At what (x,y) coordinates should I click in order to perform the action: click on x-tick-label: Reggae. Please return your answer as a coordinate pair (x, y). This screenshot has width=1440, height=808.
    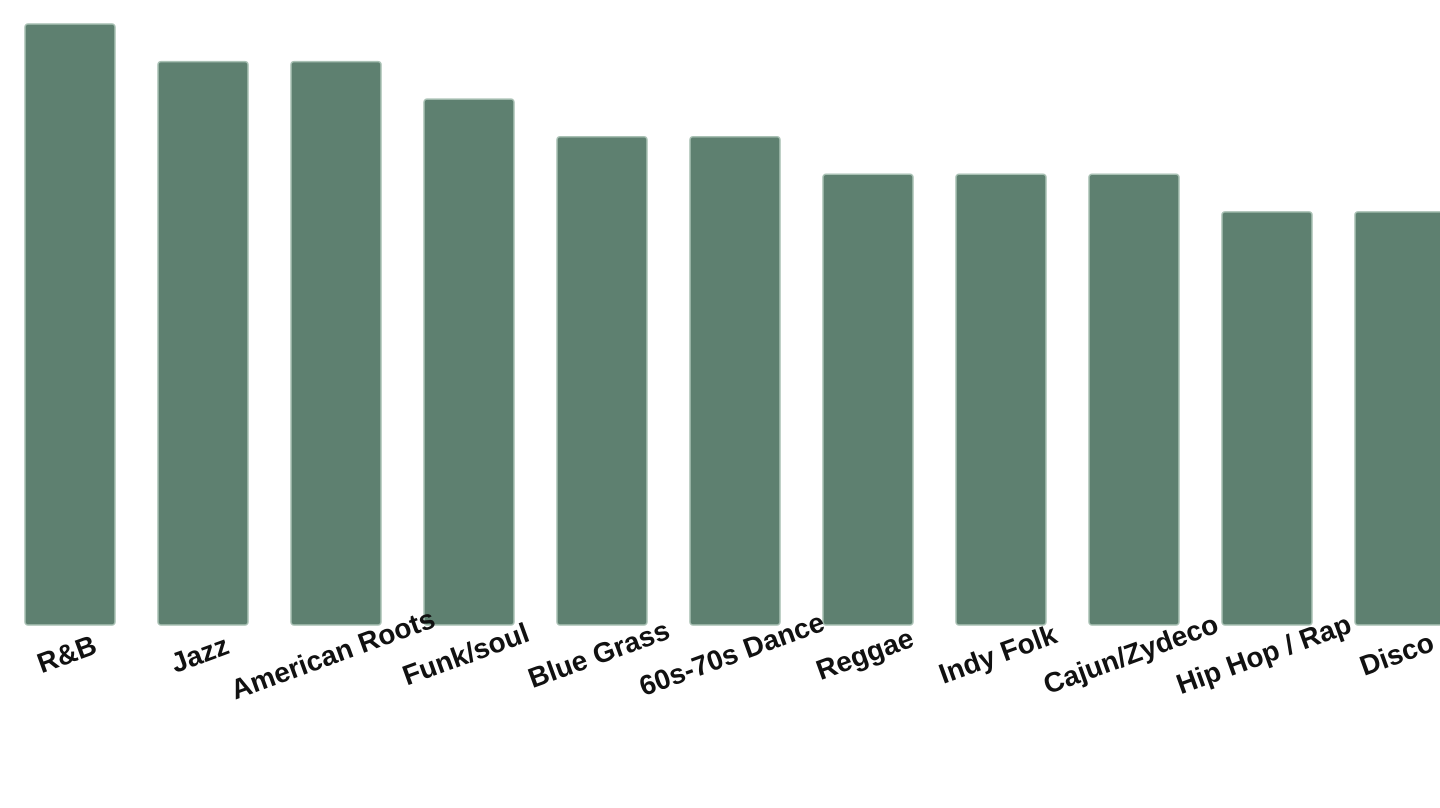
    Looking at the image, I should click on (865, 654).